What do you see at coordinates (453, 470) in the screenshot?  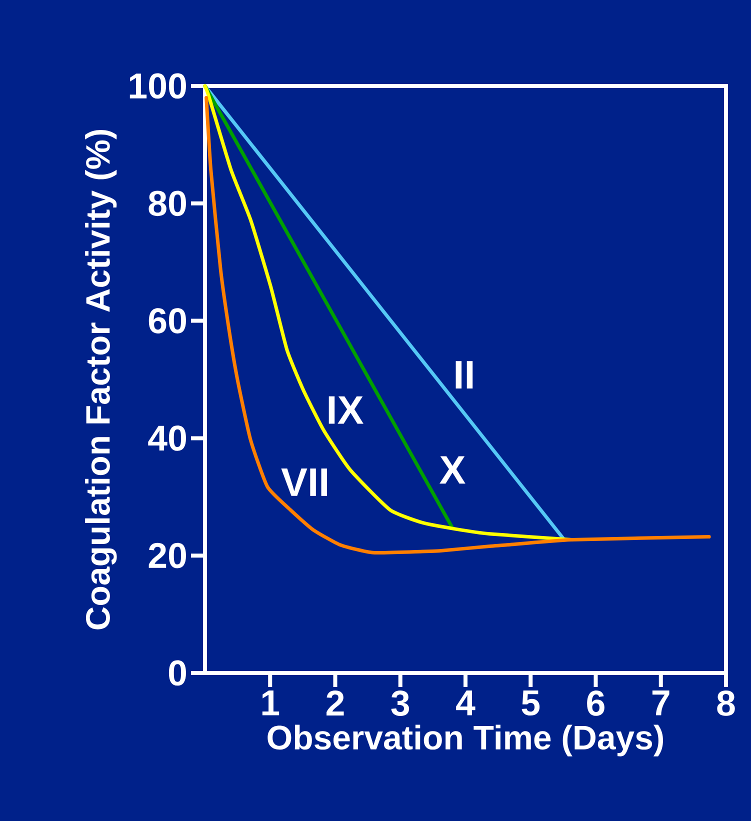 I see `series-label: X` at bounding box center [453, 470].